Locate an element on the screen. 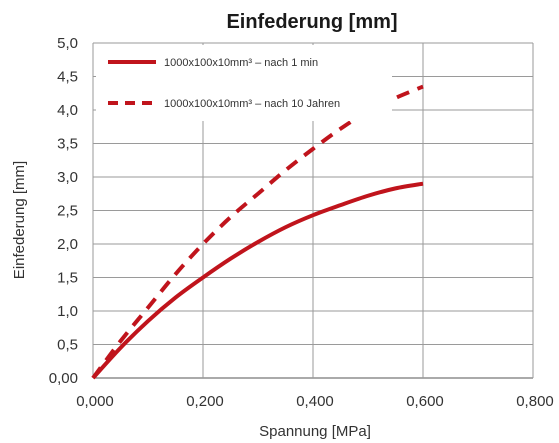 The image size is (559, 443). y-tick-label: 0,00 is located at coordinates (63, 378).